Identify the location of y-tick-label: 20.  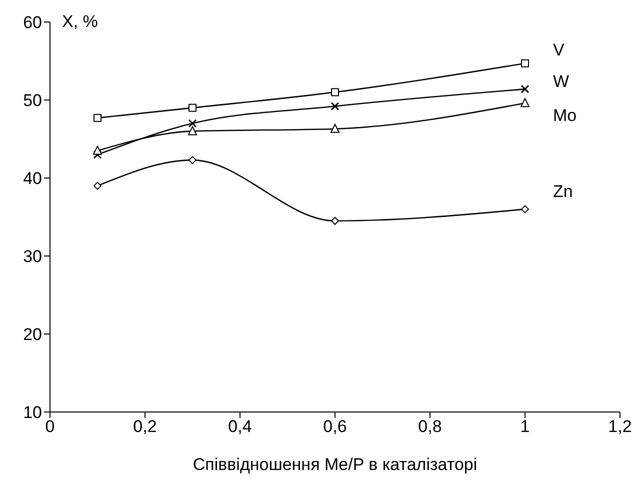
(32, 334).